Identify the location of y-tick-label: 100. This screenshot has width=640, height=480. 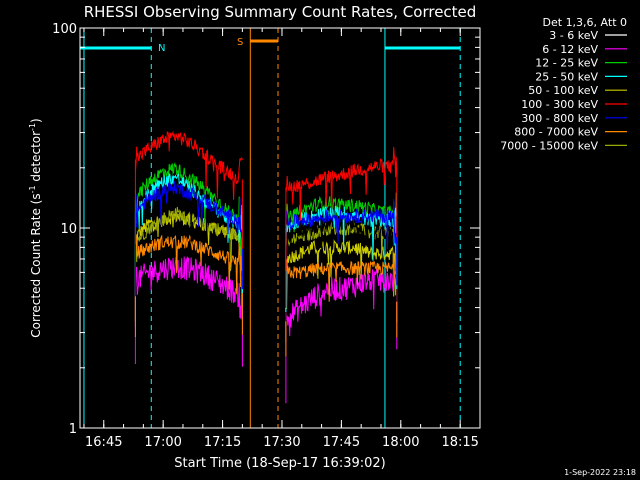
(64, 29).